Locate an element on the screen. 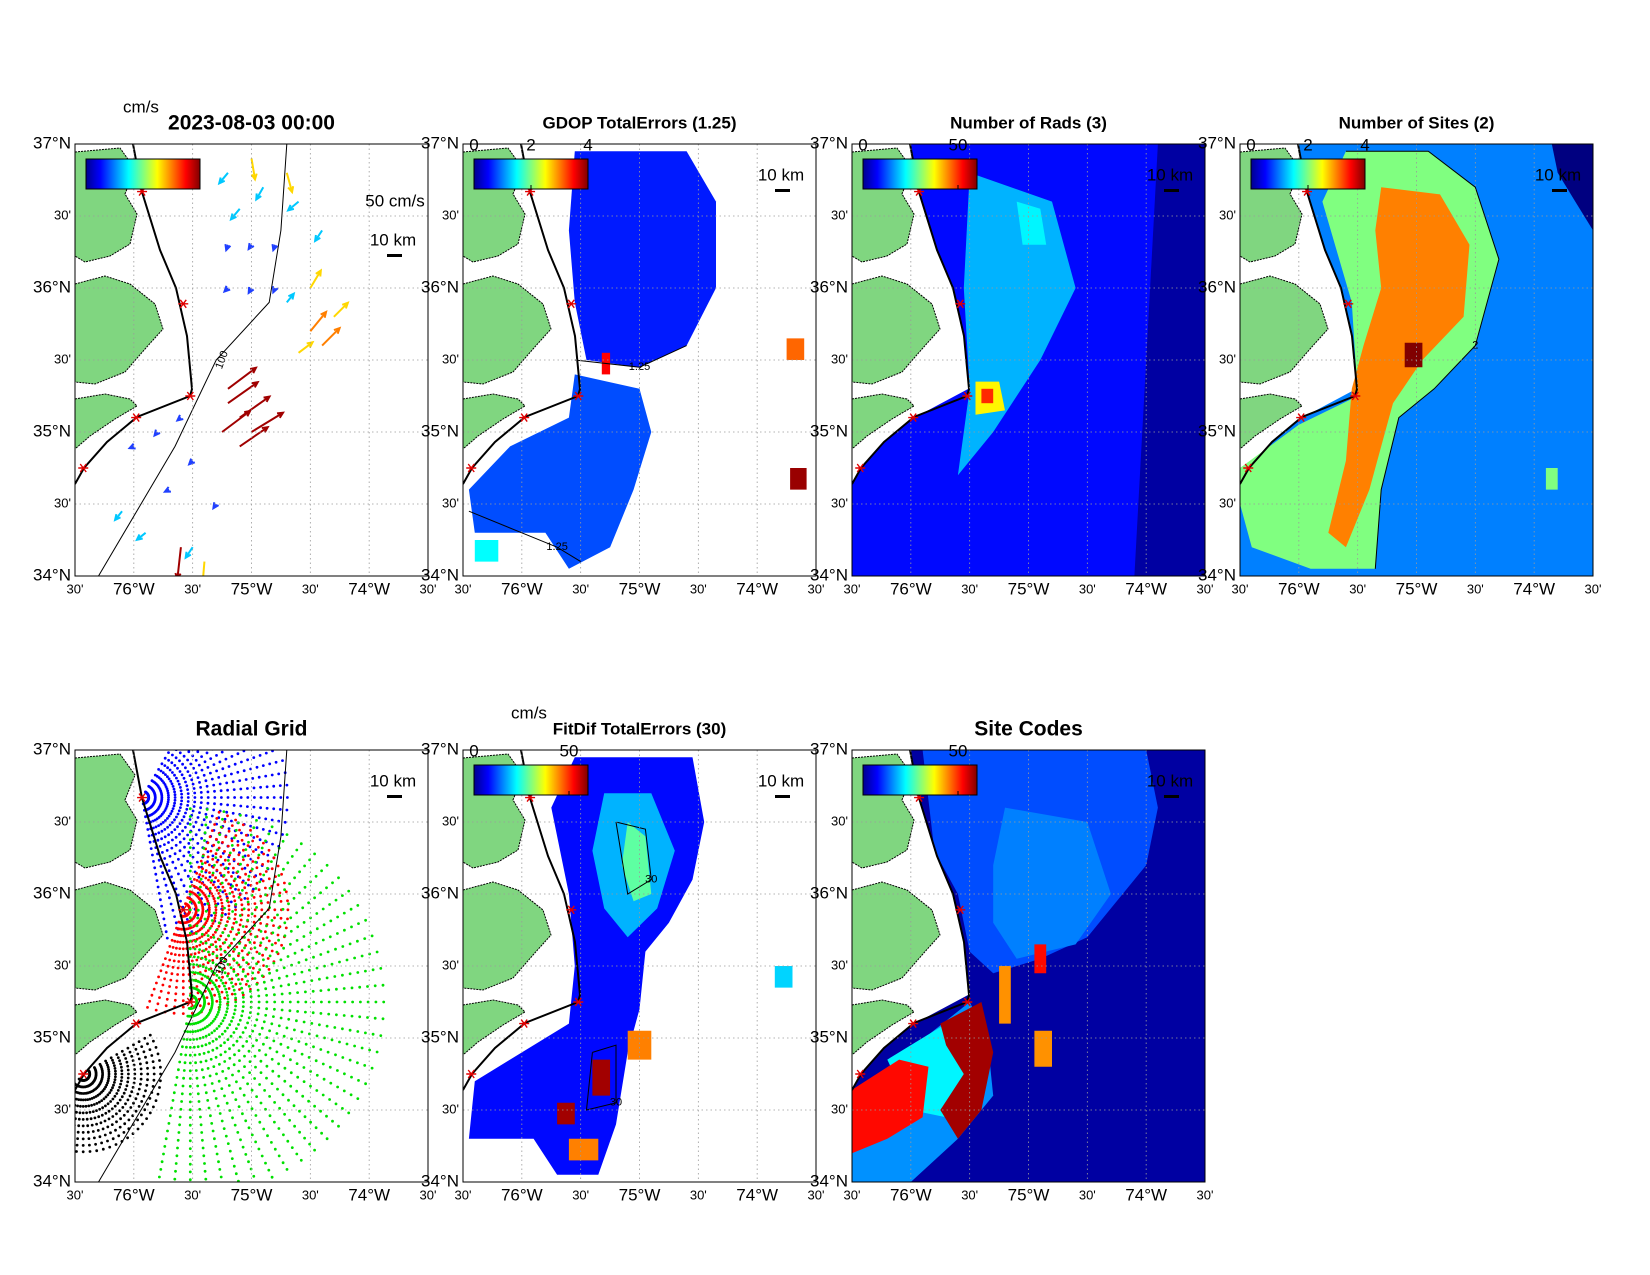 The width and height of the screenshot is (1650, 1275). lat-tick-label: 30' is located at coordinates (62, 214).